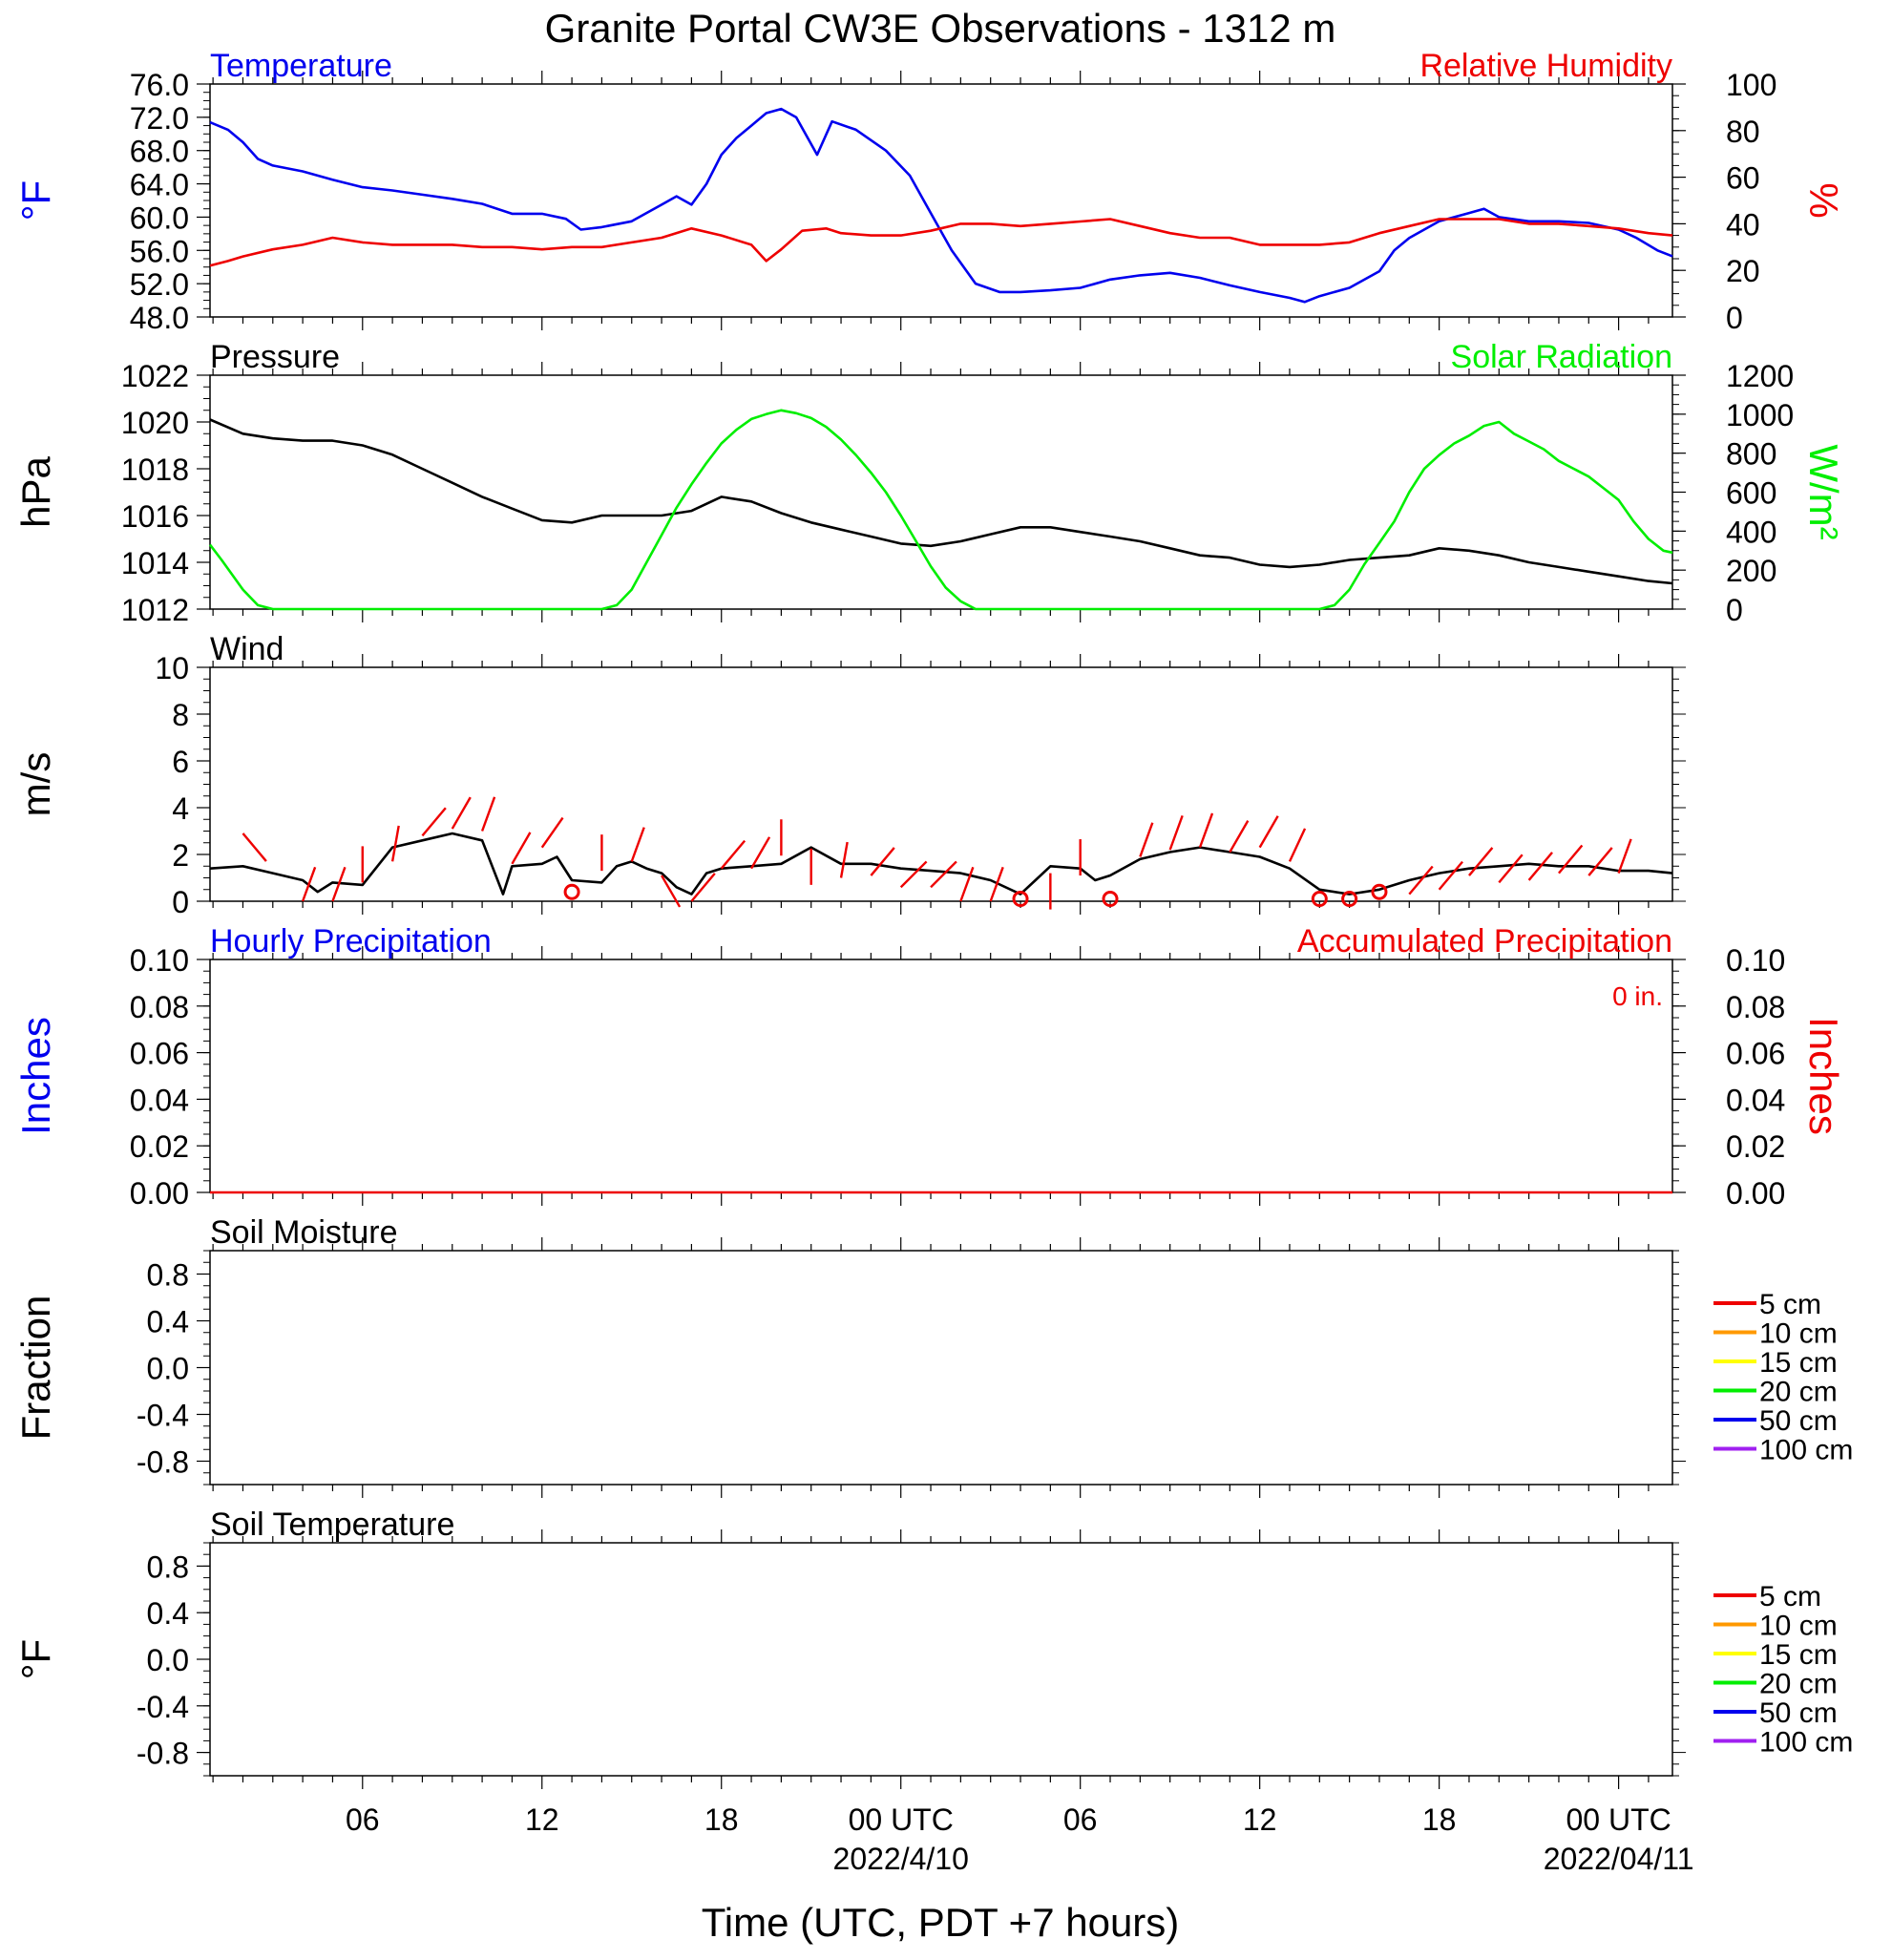 This screenshot has width=1892, height=1960. Describe the element at coordinates (1751, 532) in the screenshot. I see `y-tick-label-right: 400` at that location.